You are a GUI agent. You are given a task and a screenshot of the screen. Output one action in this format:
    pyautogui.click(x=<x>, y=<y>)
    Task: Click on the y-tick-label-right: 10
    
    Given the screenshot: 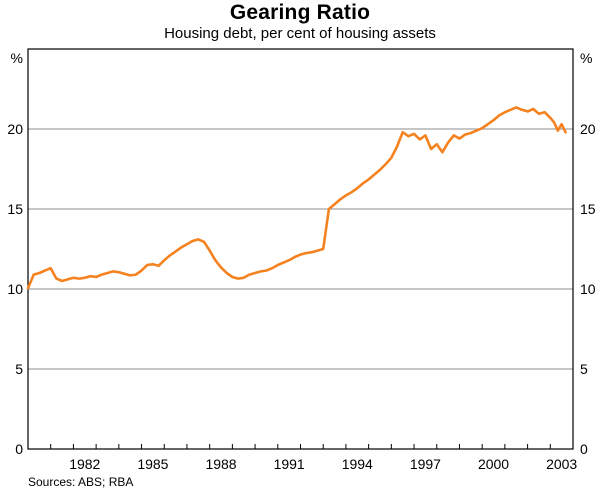 What is the action you would take?
    pyautogui.click(x=588, y=289)
    